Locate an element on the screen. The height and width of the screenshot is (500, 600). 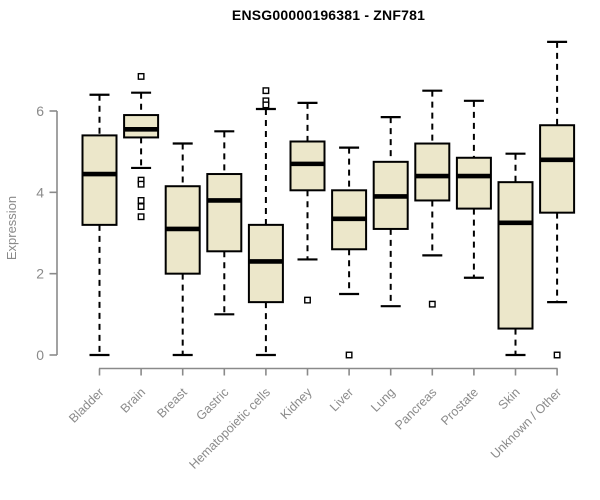
y-tick-label: 2 is located at coordinates (40, 274).